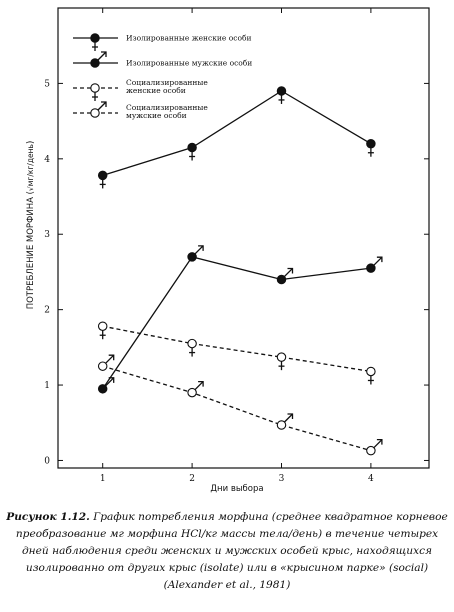 This screenshot has height=612, width=454. Describe the element at coordinates (103, 479) in the screenshot. I see `x-tick-label: 1` at that location.